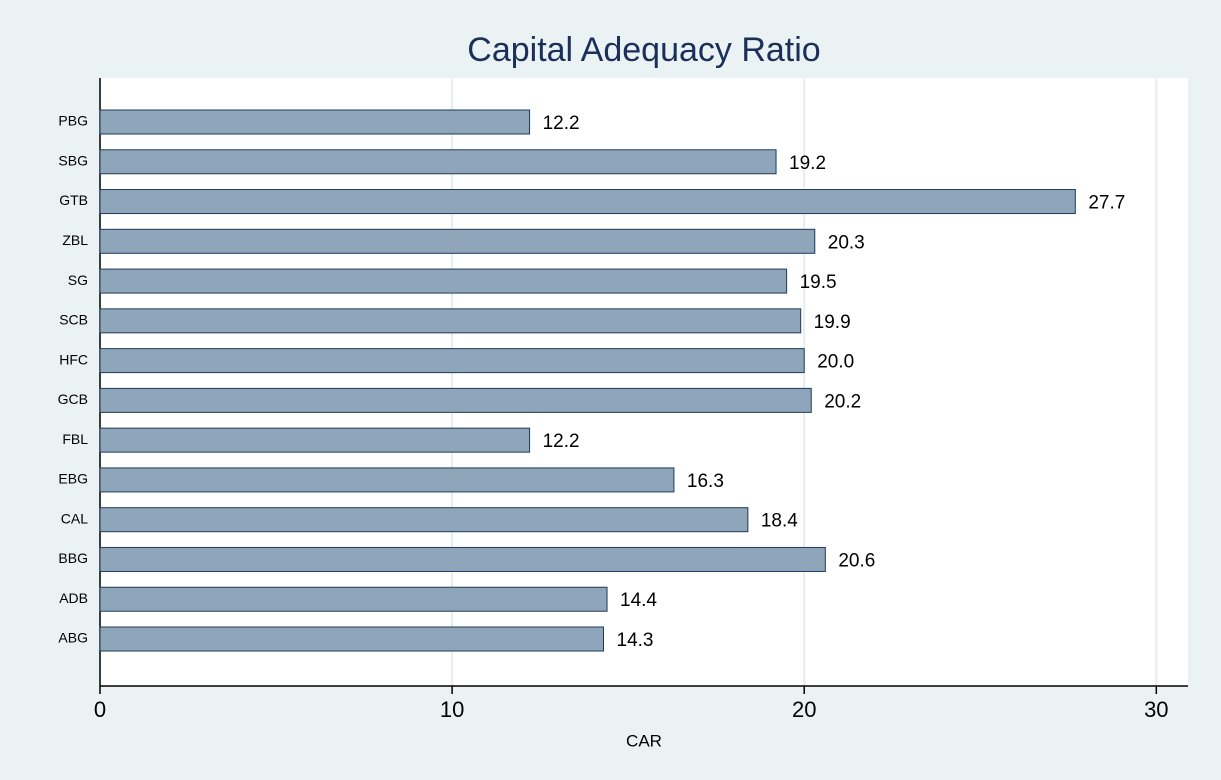  What do you see at coordinates (100, 709) in the screenshot?
I see `x-tick-label: 0` at bounding box center [100, 709].